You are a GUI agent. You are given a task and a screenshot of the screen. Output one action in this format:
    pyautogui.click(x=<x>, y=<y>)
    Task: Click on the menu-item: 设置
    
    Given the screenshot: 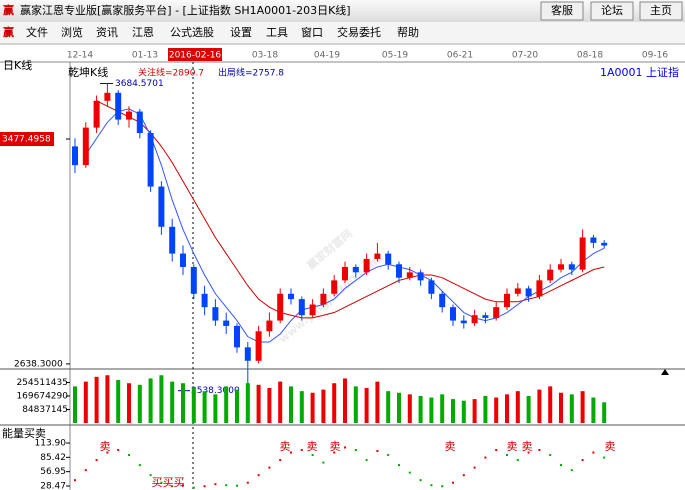 What is the action you would take?
    pyautogui.click(x=241, y=32)
    